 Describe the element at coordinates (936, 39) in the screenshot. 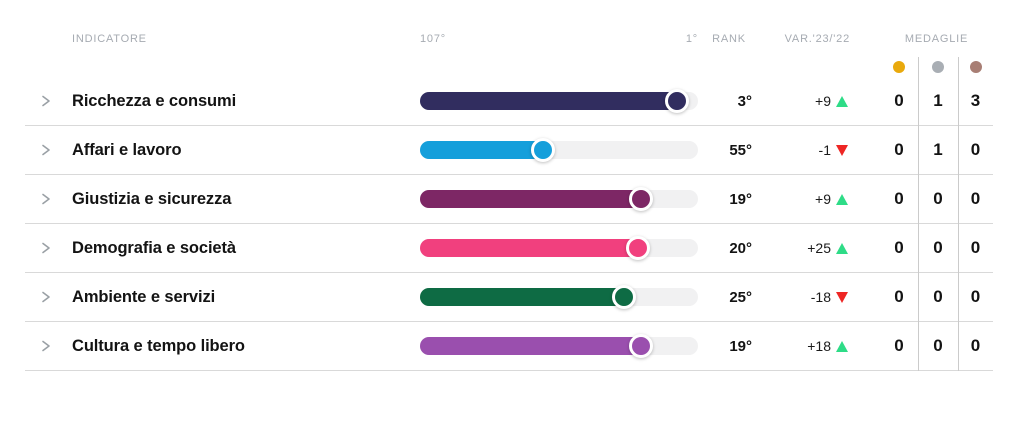

I see `column-header-medals: MEDAGLIE` at that location.